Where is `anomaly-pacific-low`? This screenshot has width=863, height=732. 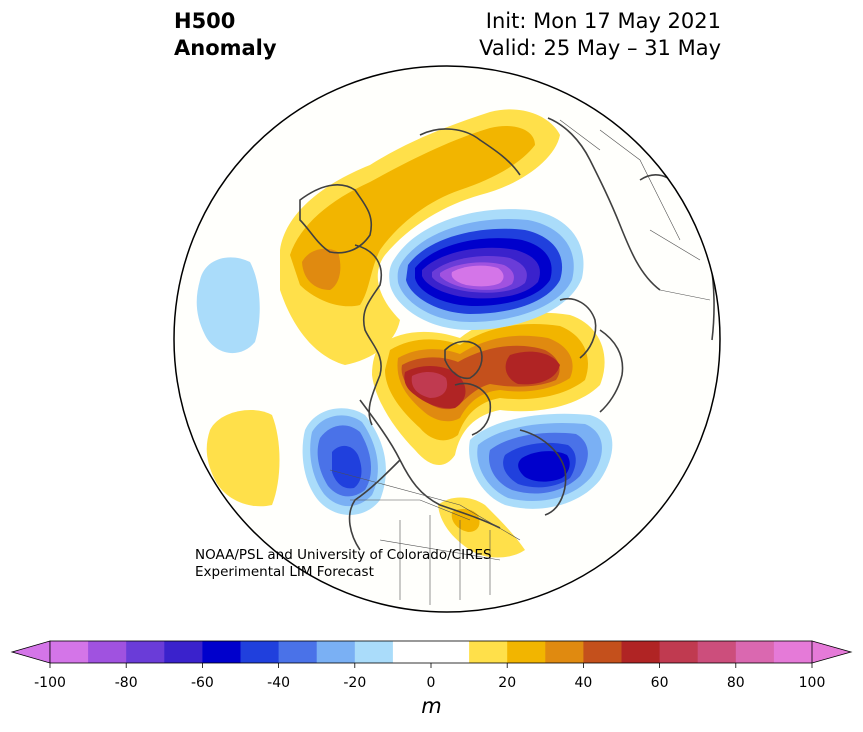
anomaly-pacific-low is located at coordinates (228, 305).